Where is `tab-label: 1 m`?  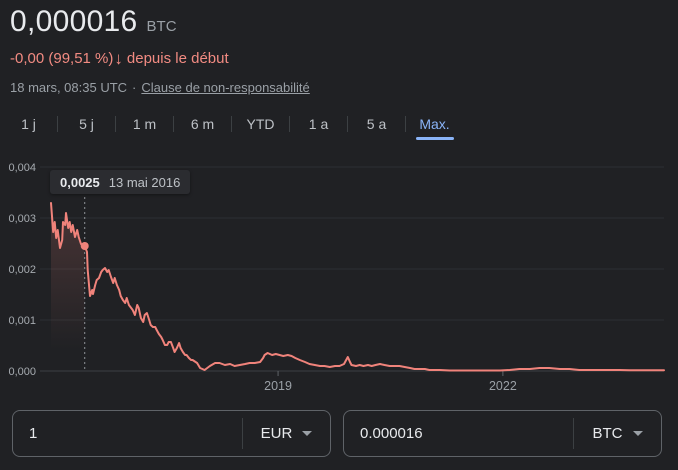
tab-label: 1 m is located at coordinates (144, 124).